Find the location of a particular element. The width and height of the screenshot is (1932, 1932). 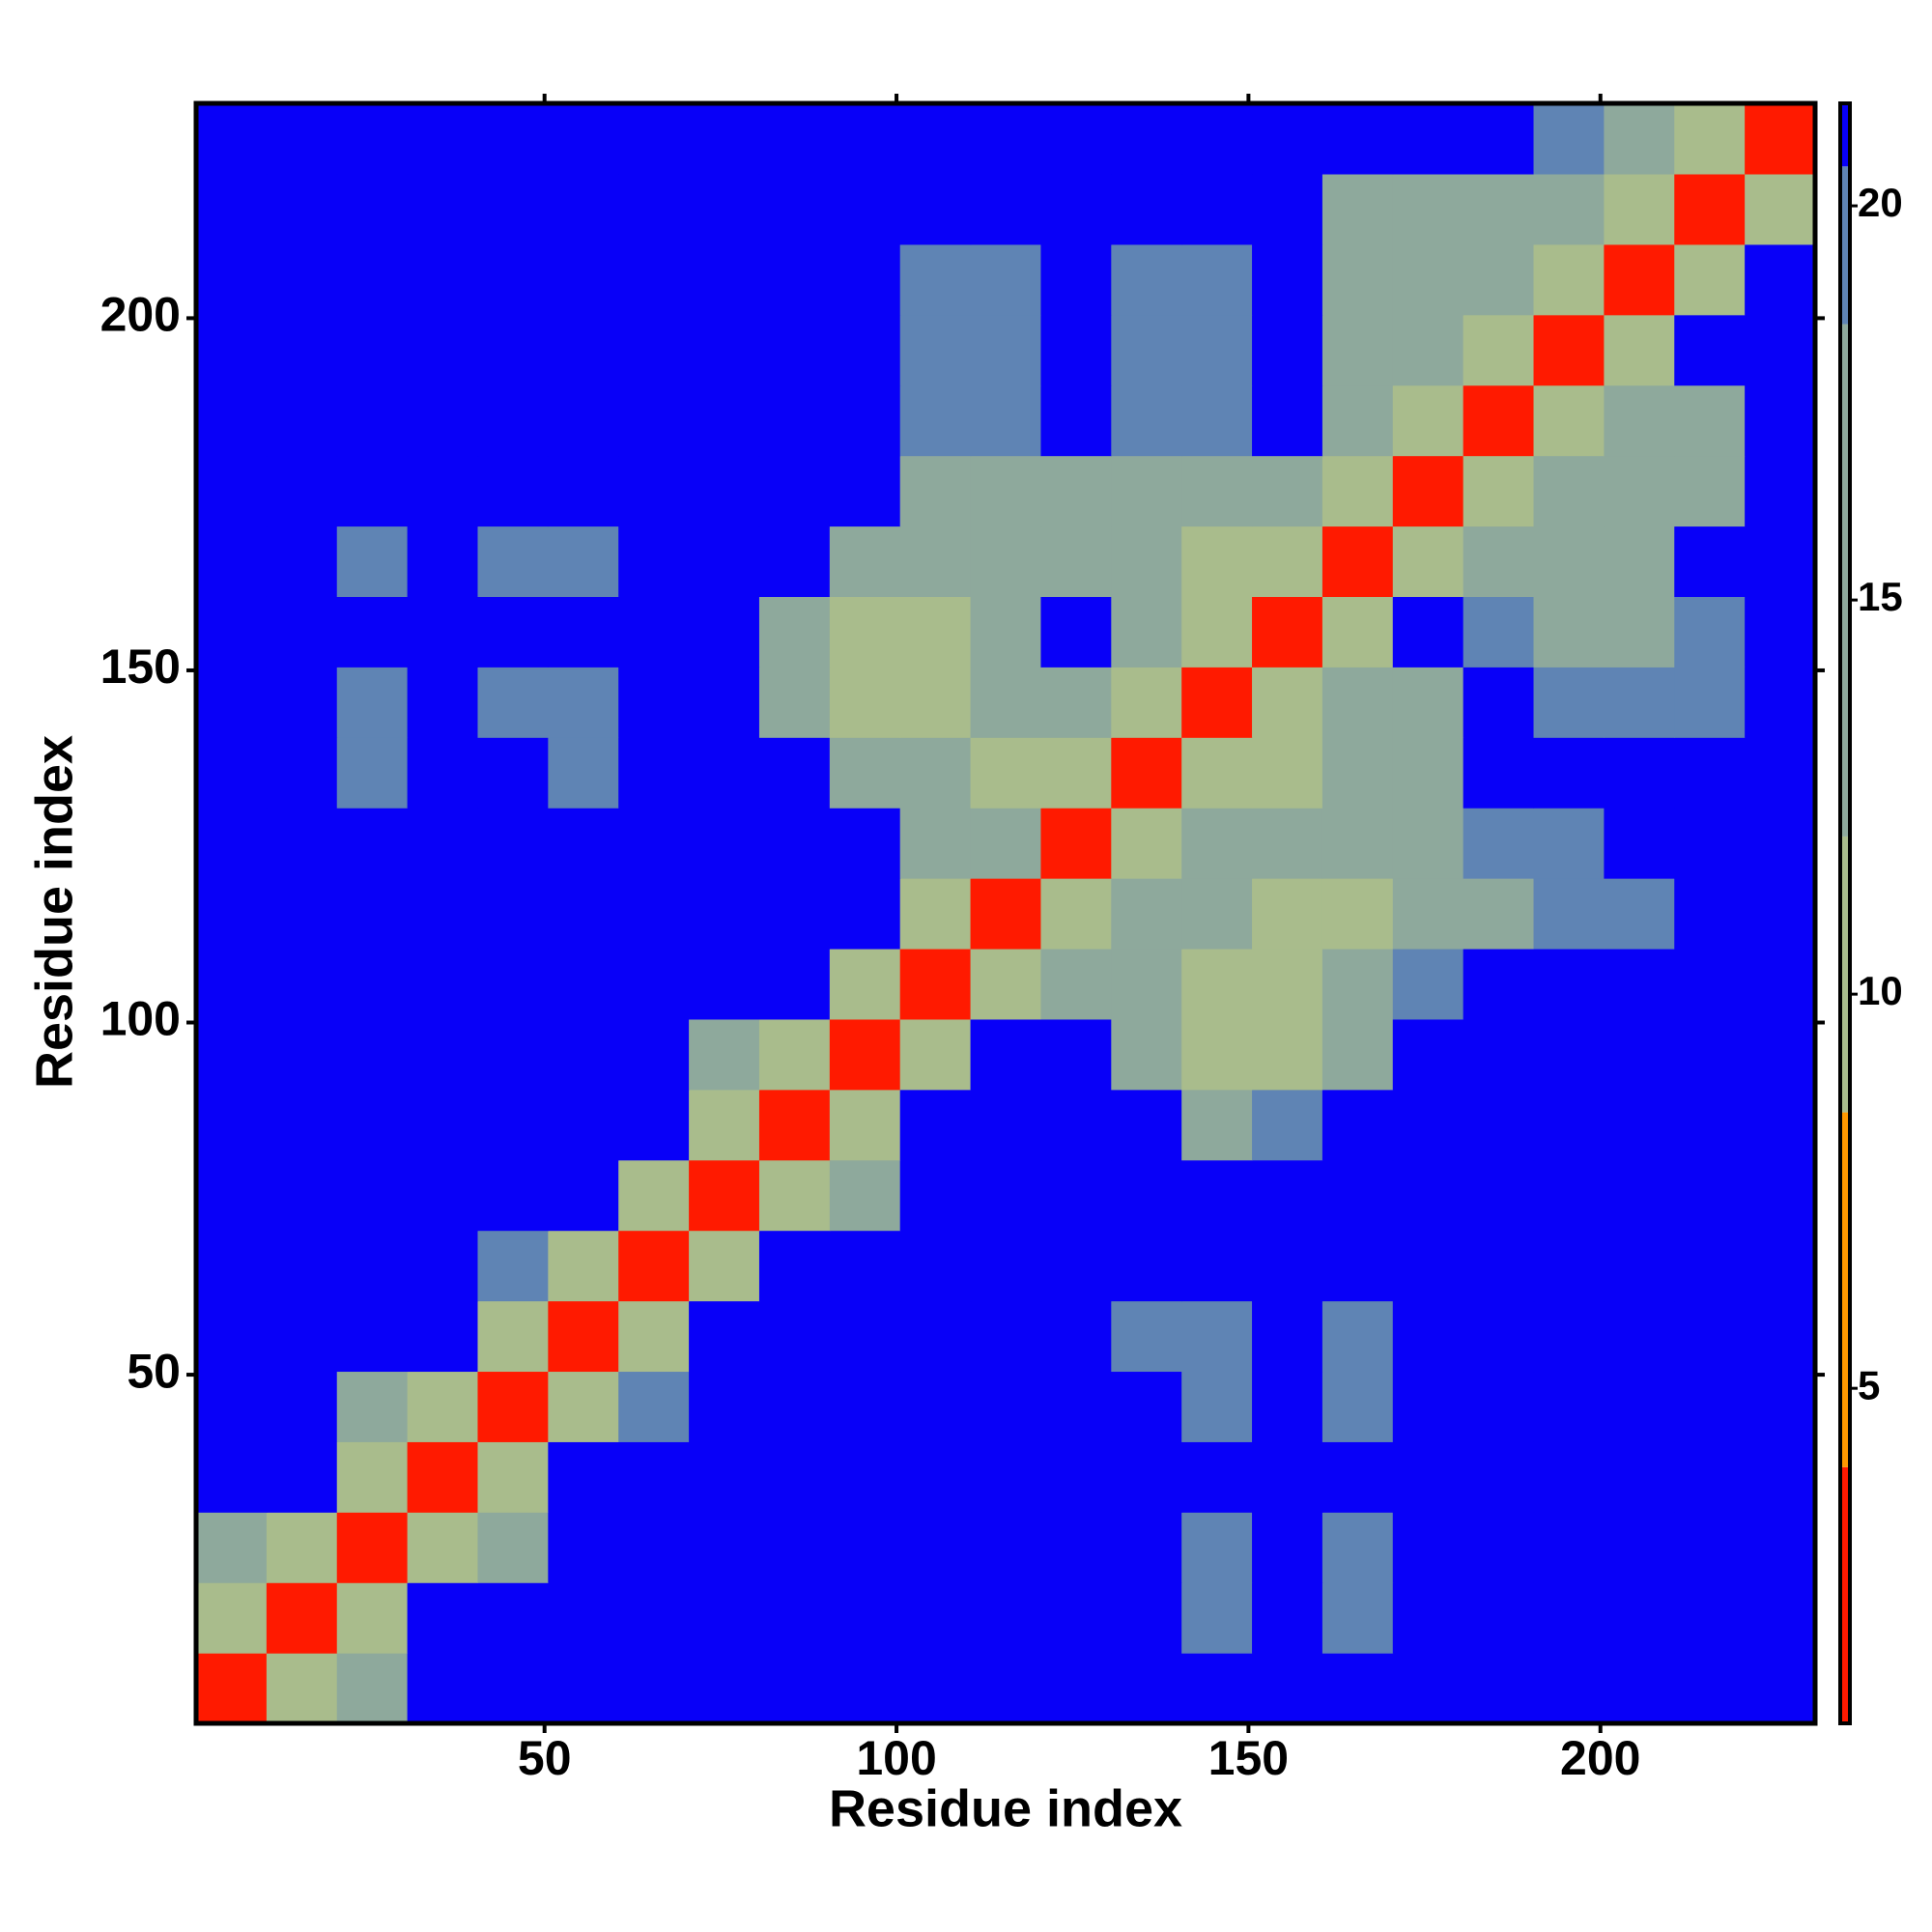

x-axis-title: Residue index is located at coordinates (1005, 1808).